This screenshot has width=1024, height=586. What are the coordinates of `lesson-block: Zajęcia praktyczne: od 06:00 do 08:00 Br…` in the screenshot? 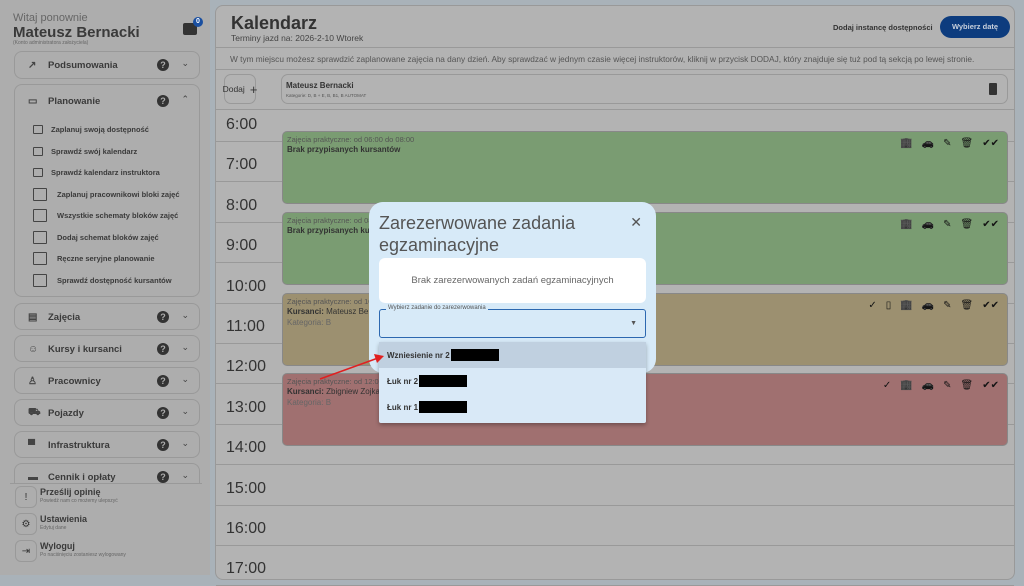 It's located at (645, 167).